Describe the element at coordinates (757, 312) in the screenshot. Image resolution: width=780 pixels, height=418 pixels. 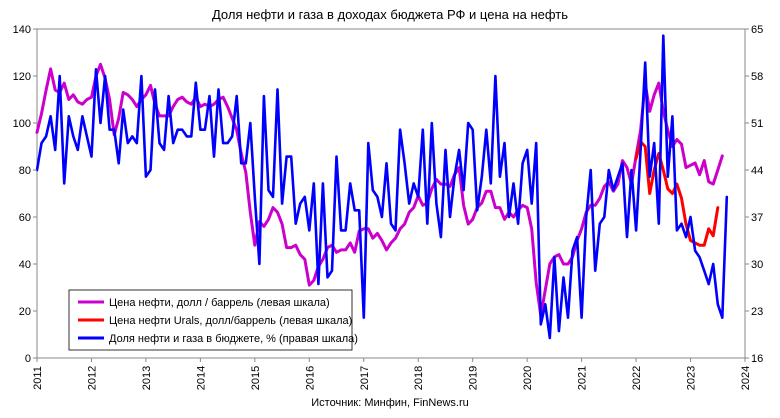
I see `y-right-tick-label: 23` at that location.